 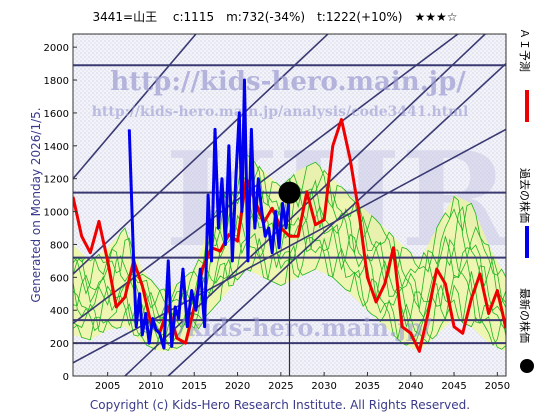 What do you see at coordinates (56, 213) in the screenshot?
I see `y-tick-label: 1000` at bounding box center [56, 213].